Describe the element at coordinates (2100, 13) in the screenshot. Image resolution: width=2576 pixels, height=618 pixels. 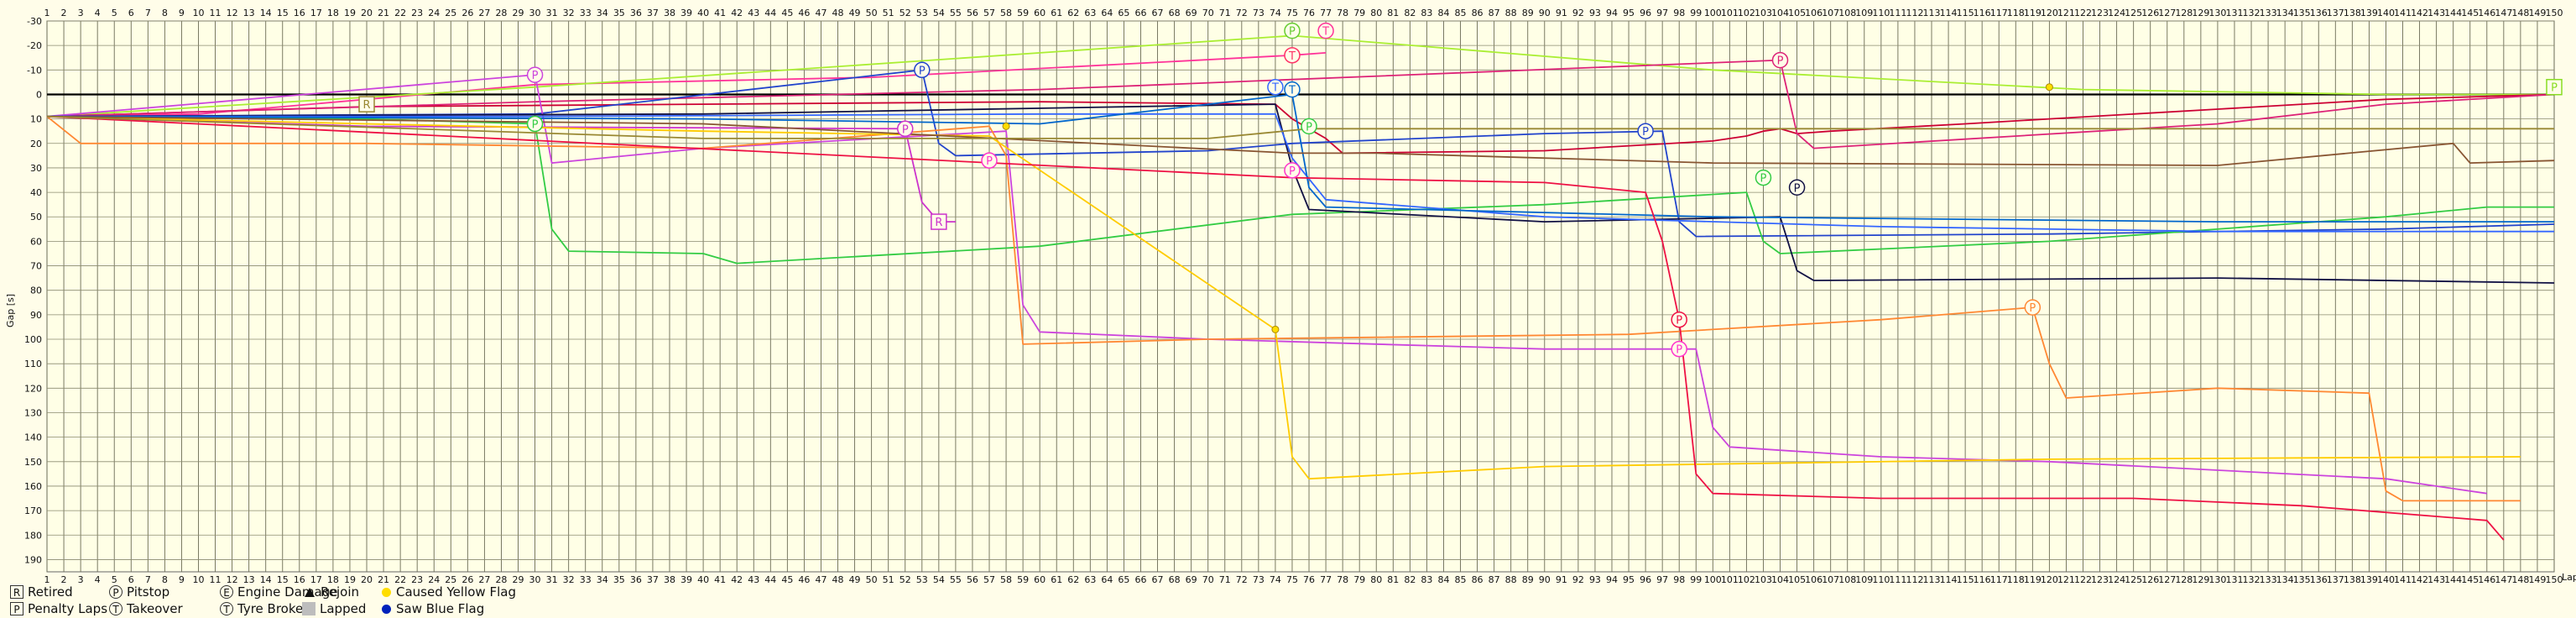
I see `x-tick-label-top: 123` at that location.